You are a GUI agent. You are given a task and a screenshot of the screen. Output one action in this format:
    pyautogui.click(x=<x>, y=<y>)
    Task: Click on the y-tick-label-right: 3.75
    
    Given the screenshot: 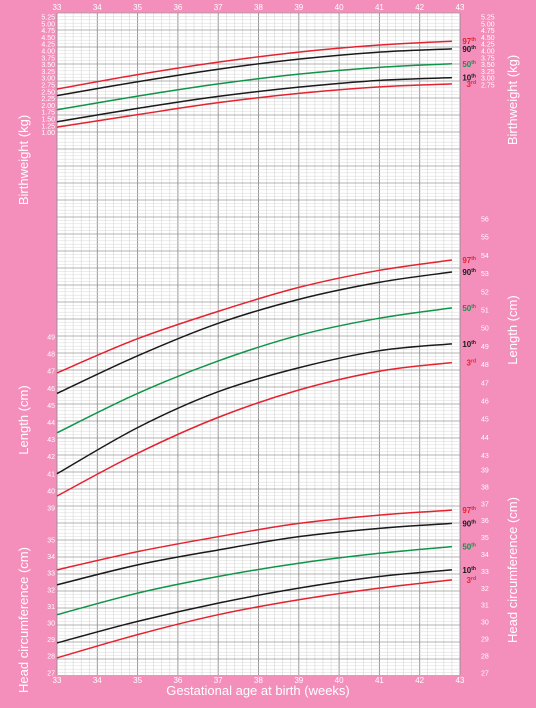 What is the action you would take?
    pyautogui.click(x=488, y=58)
    